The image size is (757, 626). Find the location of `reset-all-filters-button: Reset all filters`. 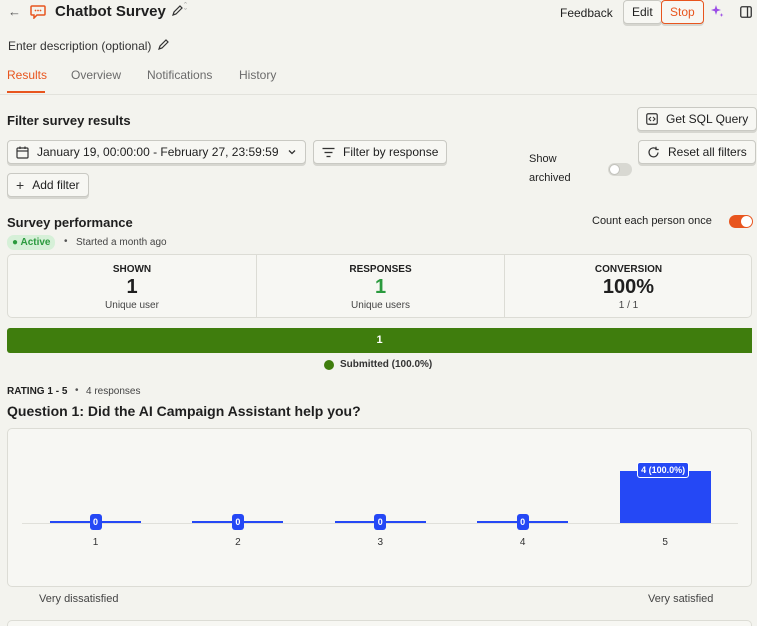

reset-all-filters-button: Reset all filters is located at coordinates (697, 152).